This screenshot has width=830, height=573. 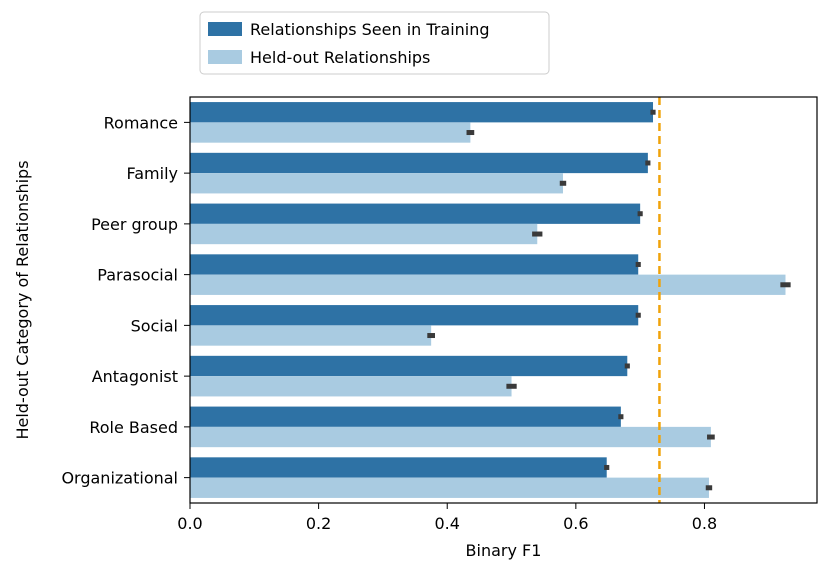 What do you see at coordinates (119, 478) in the screenshot?
I see `y-tick-label: Organizational` at bounding box center [119, 478].